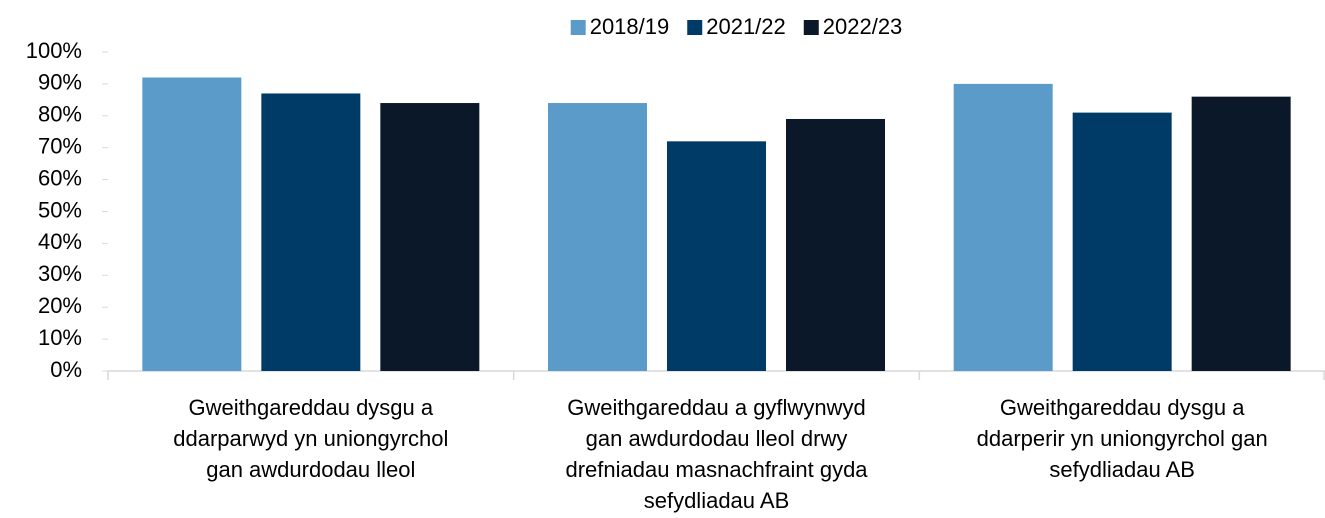 The height and width of the screenshot is (518, 1325). What do you see at coordinates (60, 305) in the screenshot?
I see `y-tick-label: 20%` at bounding box center [60, 305].